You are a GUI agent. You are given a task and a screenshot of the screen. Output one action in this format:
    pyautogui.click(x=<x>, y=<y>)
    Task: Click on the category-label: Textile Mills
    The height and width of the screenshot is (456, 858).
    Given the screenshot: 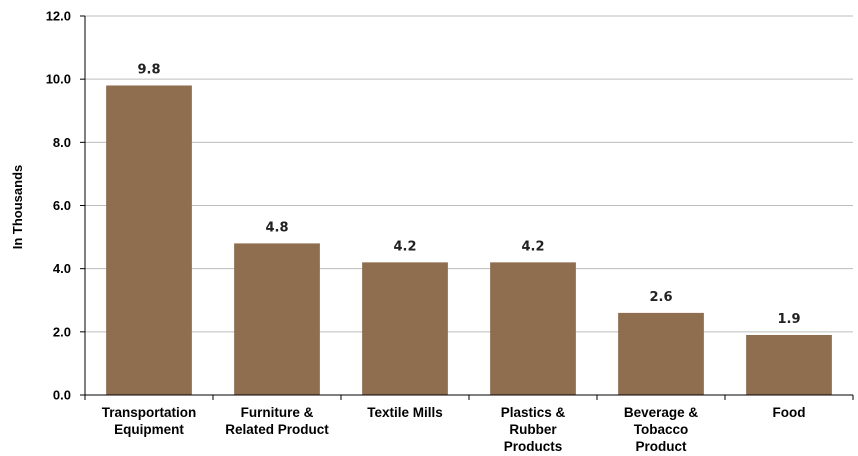 What is the action you would take?
    pyautogui.click(x=405, y=412)
    